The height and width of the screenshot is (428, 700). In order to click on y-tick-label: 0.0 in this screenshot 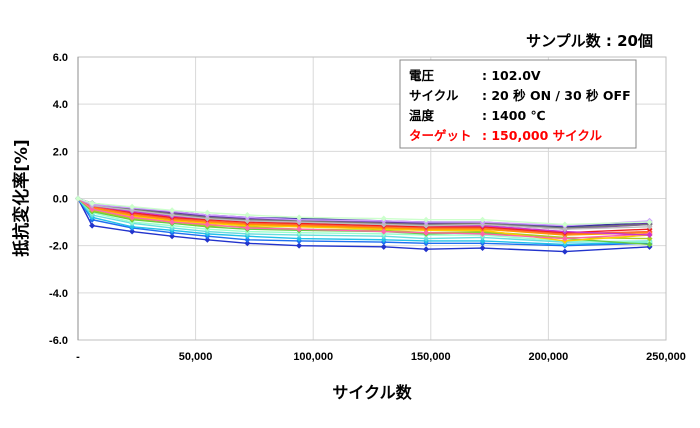, I will do `click(60, 200)`.